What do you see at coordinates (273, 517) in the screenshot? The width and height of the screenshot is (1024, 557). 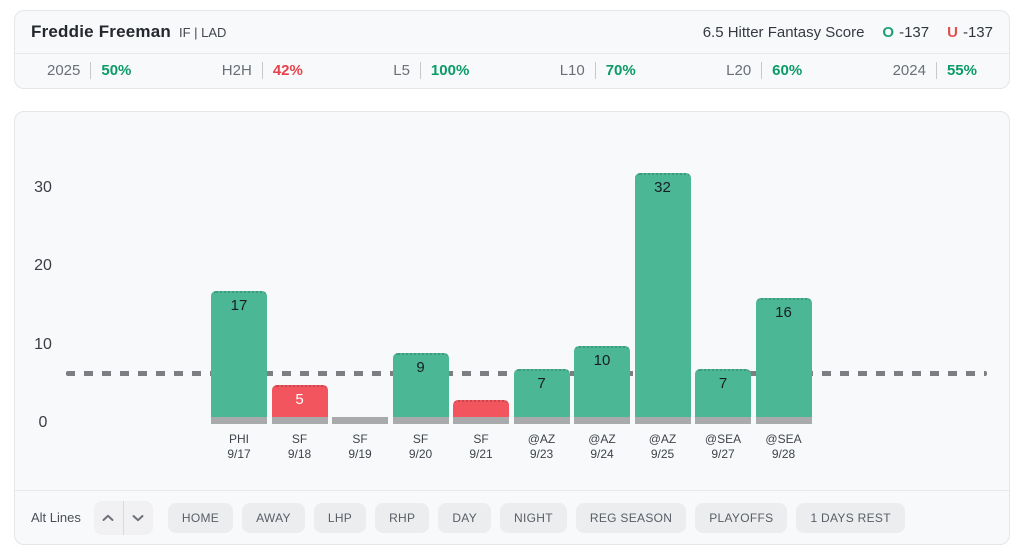 I see `filter-button-away: AWAY` at bounding box center [273, 517].